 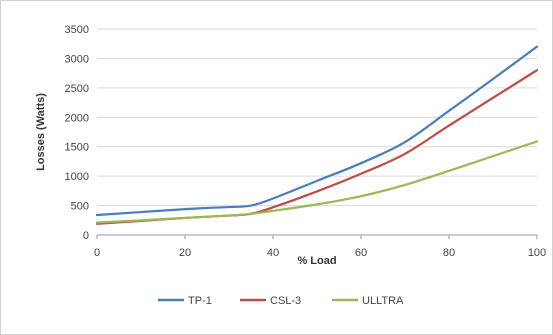 I want to click on y-tick-label: 0, so click(x=86, y=236).